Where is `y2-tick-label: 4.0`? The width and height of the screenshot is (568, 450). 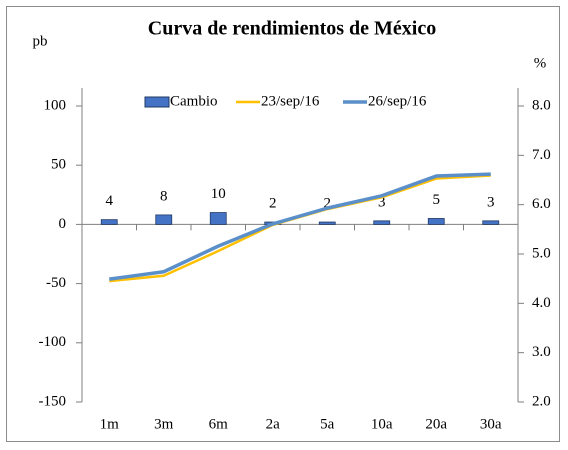 y2-tick-label: 4.0 is located at coordinates (541, 303).